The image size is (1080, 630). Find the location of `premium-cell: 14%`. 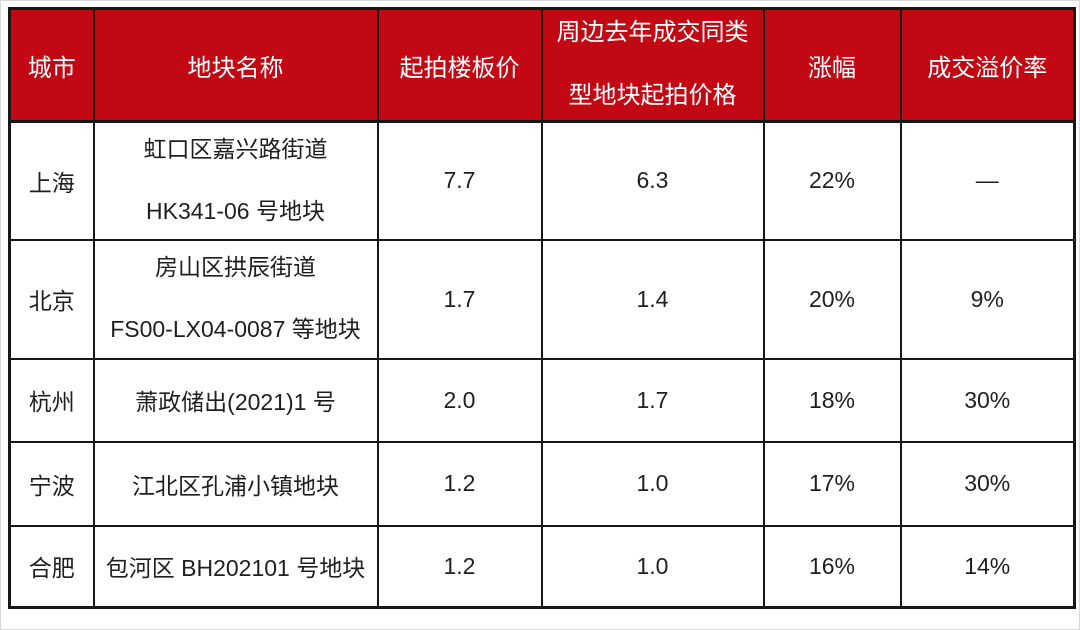

premium-cell: 14% is located at coordinates (987, 566).